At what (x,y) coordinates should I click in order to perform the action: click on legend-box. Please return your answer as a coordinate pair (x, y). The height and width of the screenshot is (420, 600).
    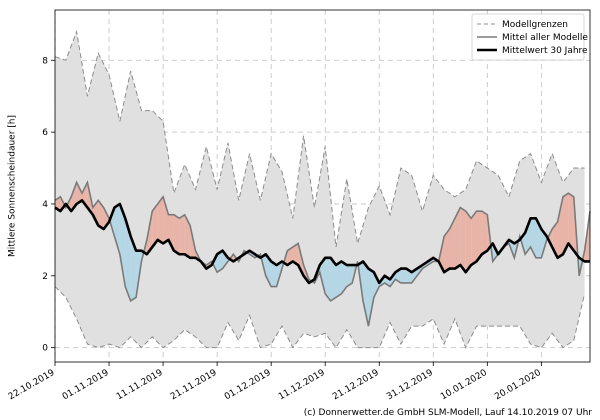
    Looking at the image, I should click on (528, 37).